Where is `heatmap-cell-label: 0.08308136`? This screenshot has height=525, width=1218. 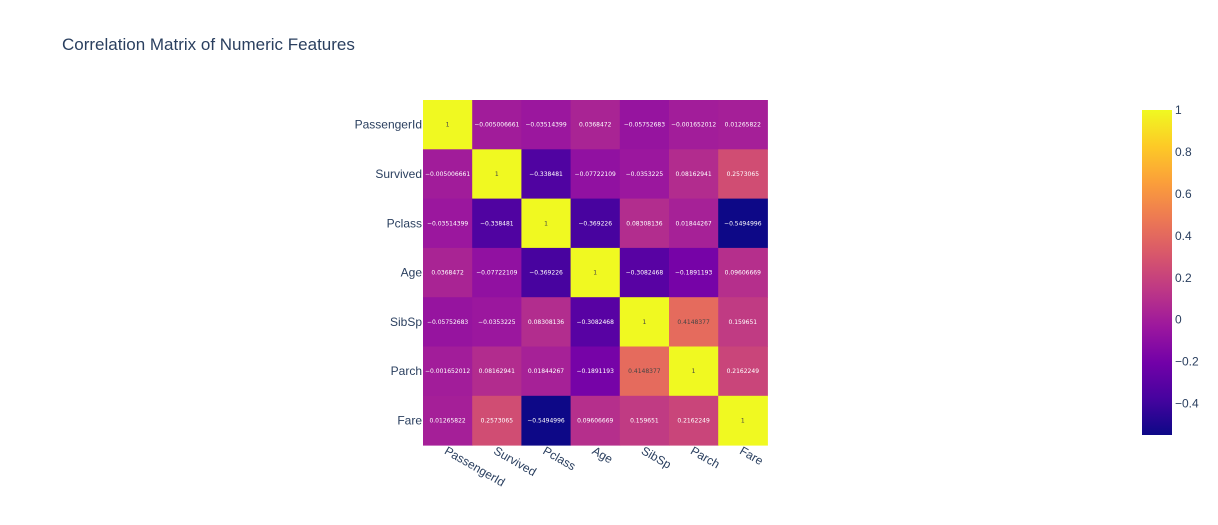
heatmap-cell-label: 0.08308136 is located at coordinates (644, 223).